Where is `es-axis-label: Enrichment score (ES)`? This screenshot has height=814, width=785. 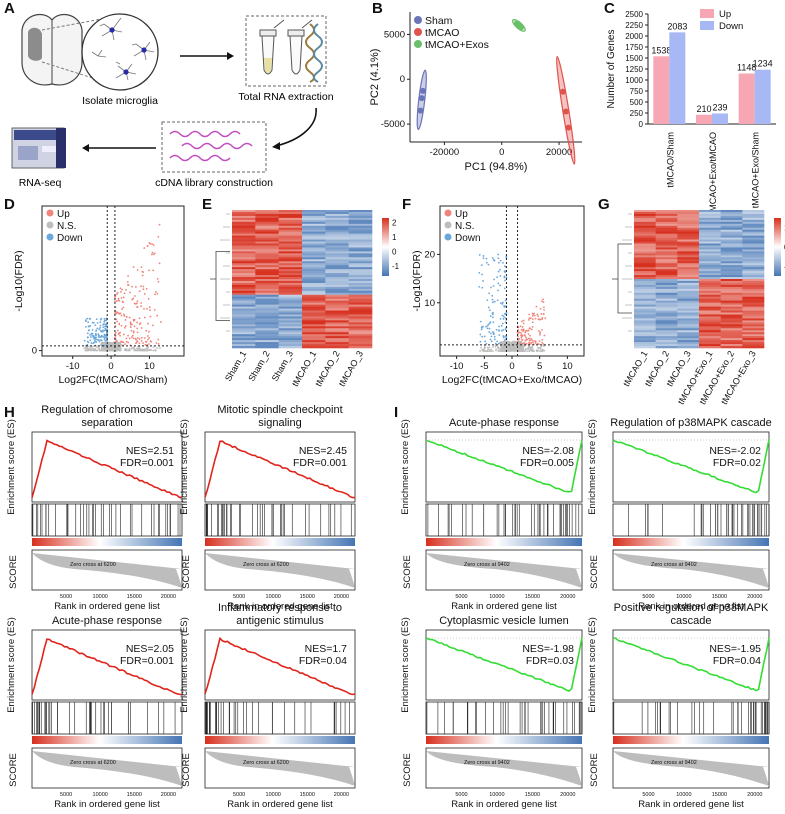 es-axis-label: Enrichment score (ES) is located at coordinates (592, 467).